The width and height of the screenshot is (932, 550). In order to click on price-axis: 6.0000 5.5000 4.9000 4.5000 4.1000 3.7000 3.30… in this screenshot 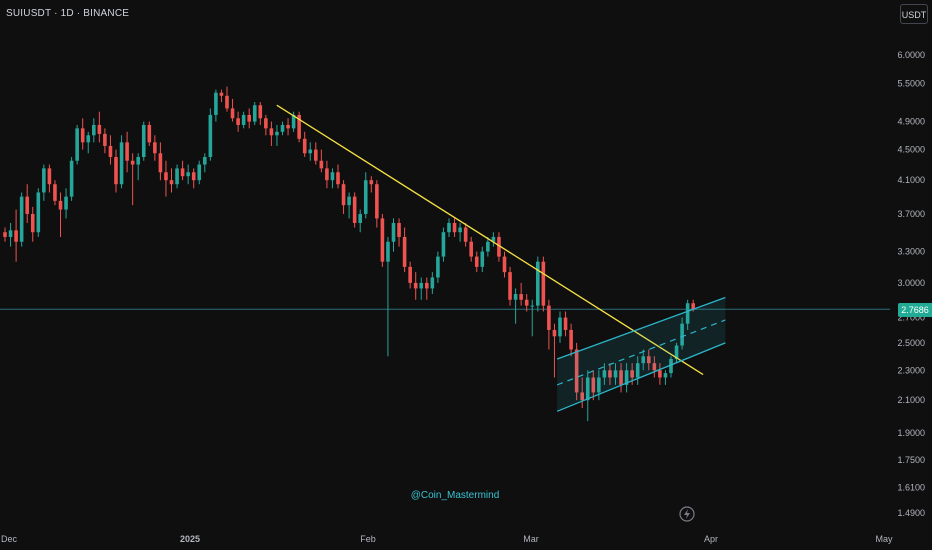, I will do `click(911, 284)`.